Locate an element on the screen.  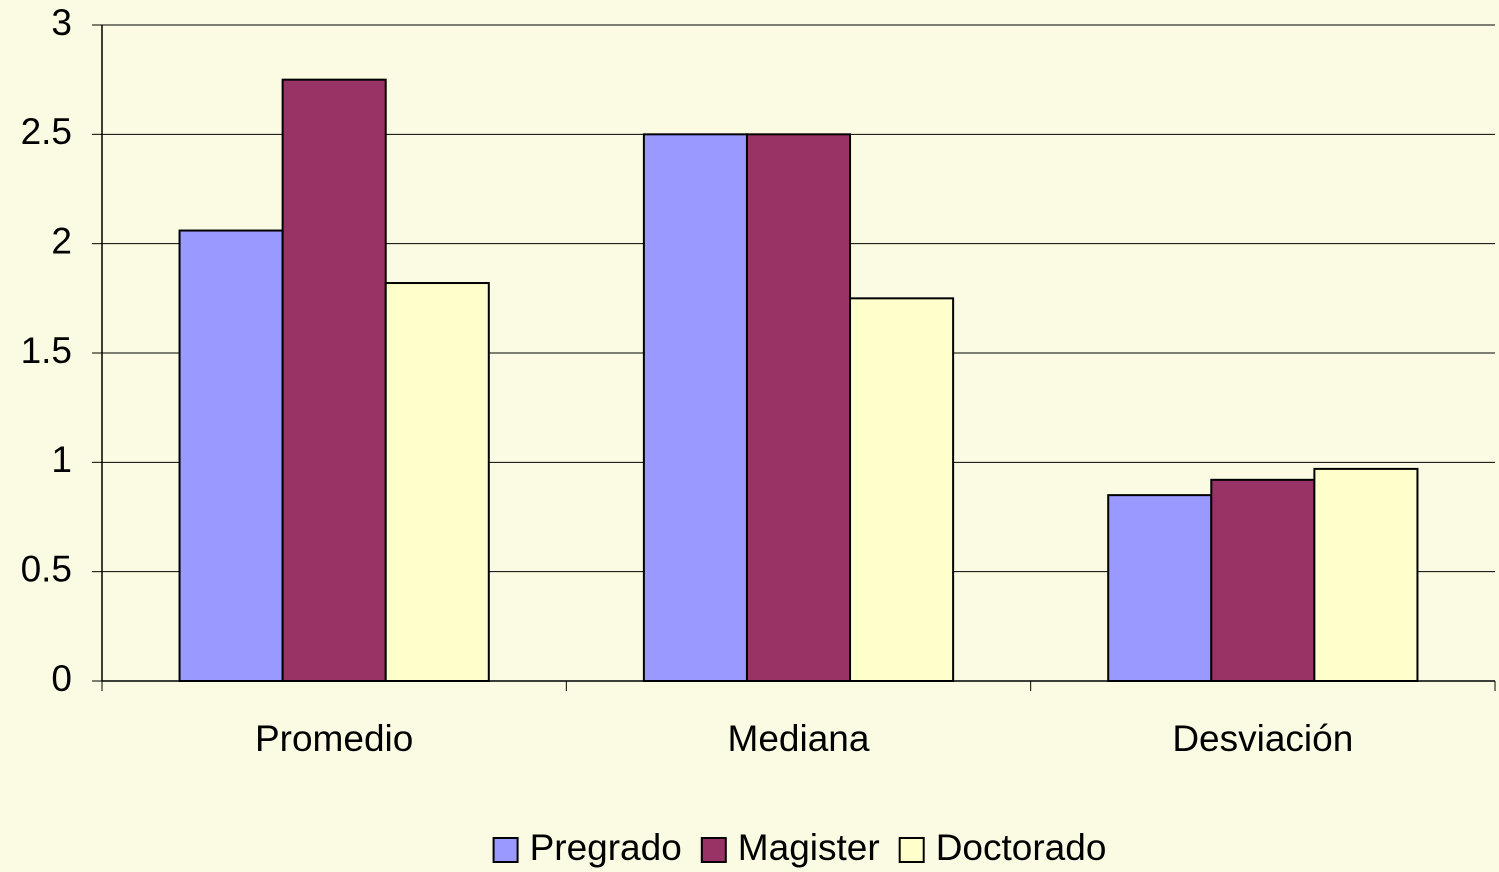
y-tick-label: 1 is located at coordinates (61, 459).